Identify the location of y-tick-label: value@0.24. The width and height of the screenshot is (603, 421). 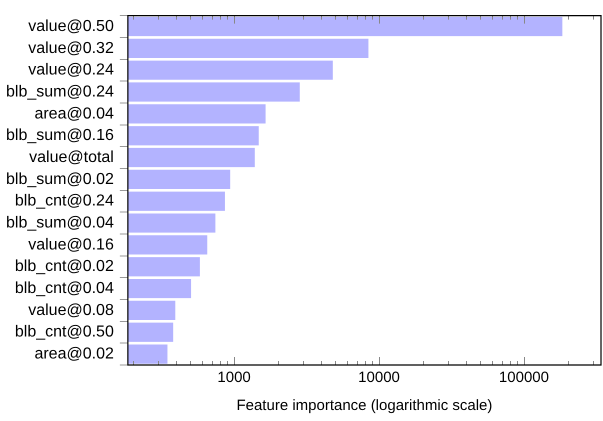
(71, 70).